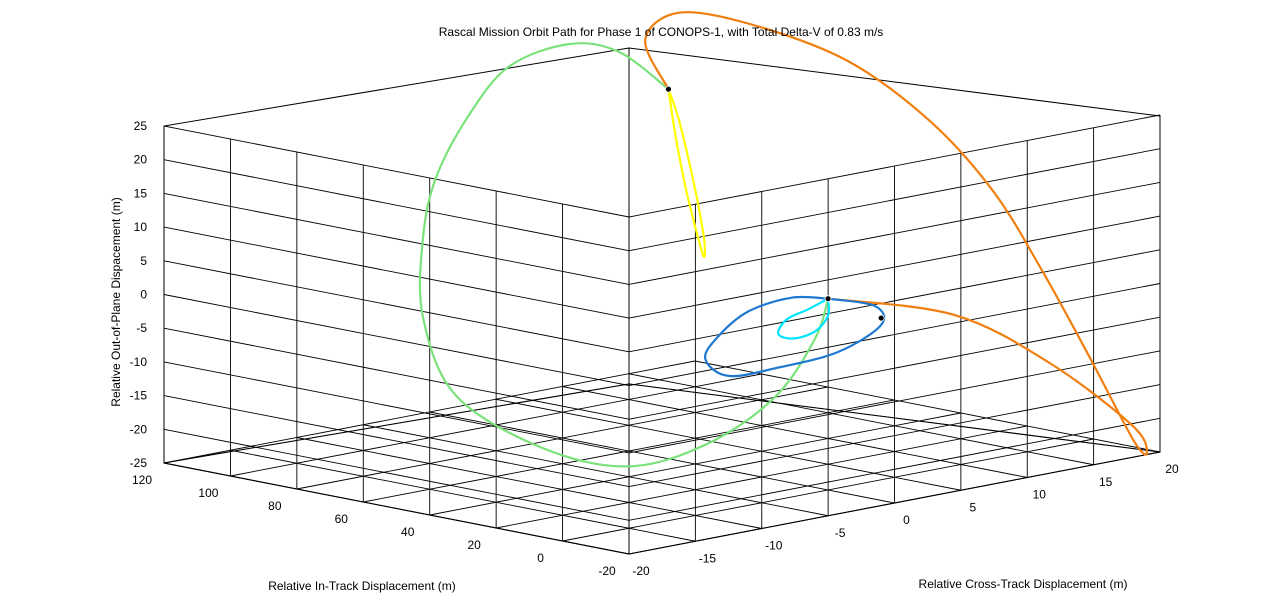 The width and height of the screenshot is (1280, 604). Describe the element at coordinates (973, 507) in the screenshot. I see `x-tick-label: 5` at that location.